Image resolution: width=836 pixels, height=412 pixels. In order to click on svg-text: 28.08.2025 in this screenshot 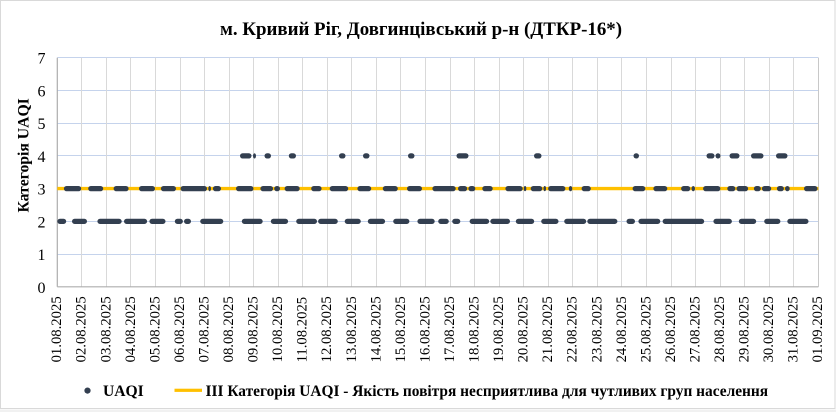, I will do `click(720, 329)`.